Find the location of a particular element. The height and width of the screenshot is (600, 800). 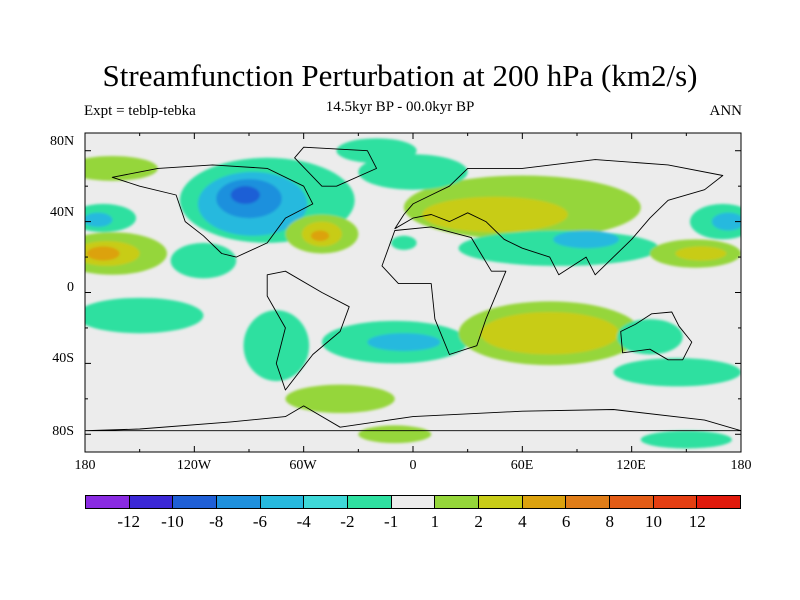

colorbar is located at coordinates (413, 502).